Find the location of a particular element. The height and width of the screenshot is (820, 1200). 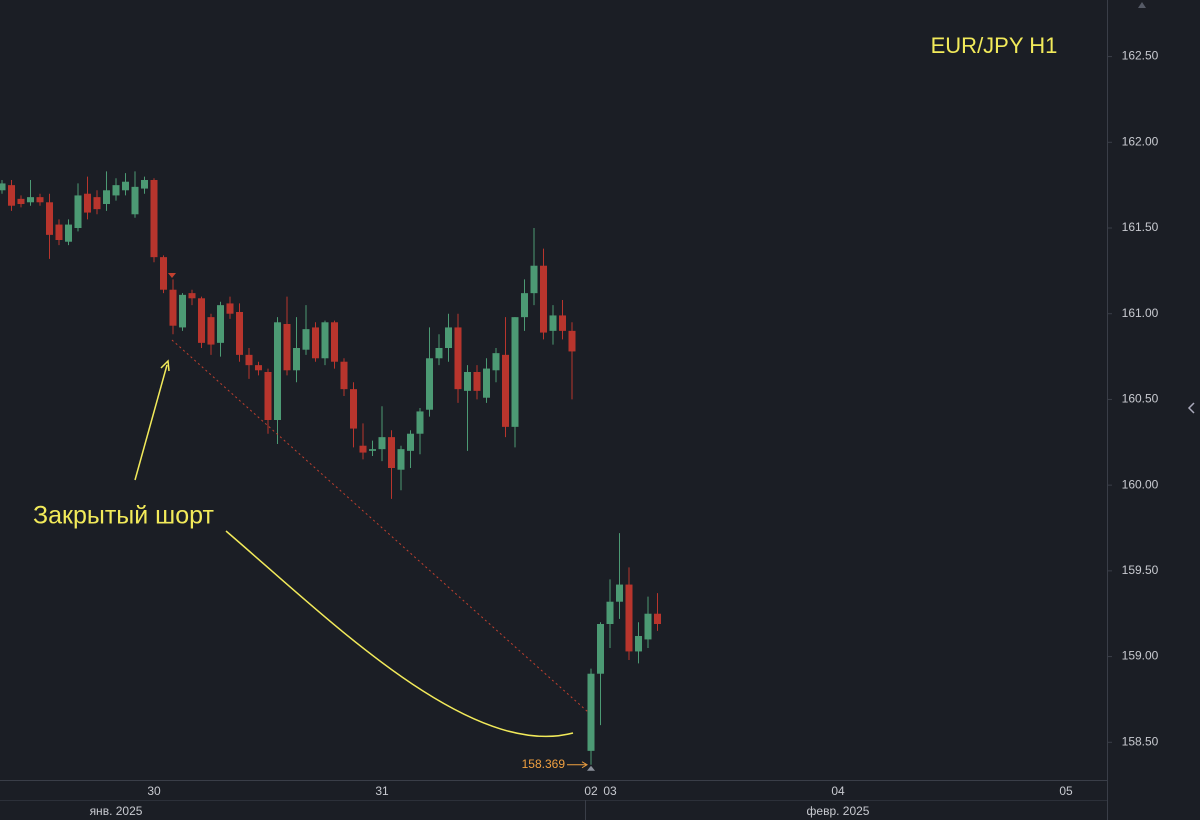

annotation-arrow is located at coordinates (151, 422).